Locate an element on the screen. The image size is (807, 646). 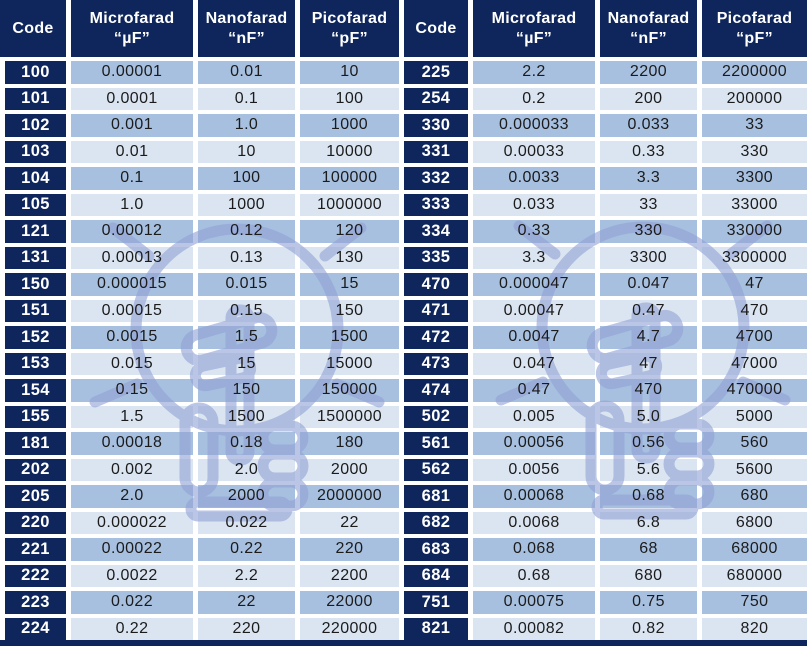
value-cell: 5600 is located at coordinates (754, 469).